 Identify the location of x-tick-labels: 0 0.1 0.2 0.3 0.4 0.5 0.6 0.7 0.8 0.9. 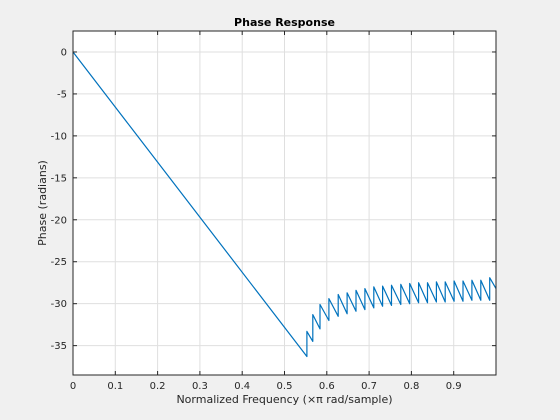
(266, 386).